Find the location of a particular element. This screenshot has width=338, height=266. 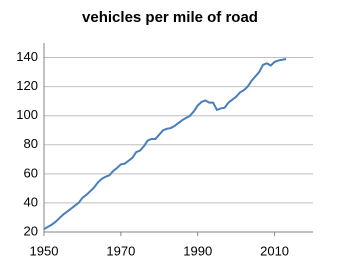

y-tick-label: 140 is located at coordinates (27, 56).